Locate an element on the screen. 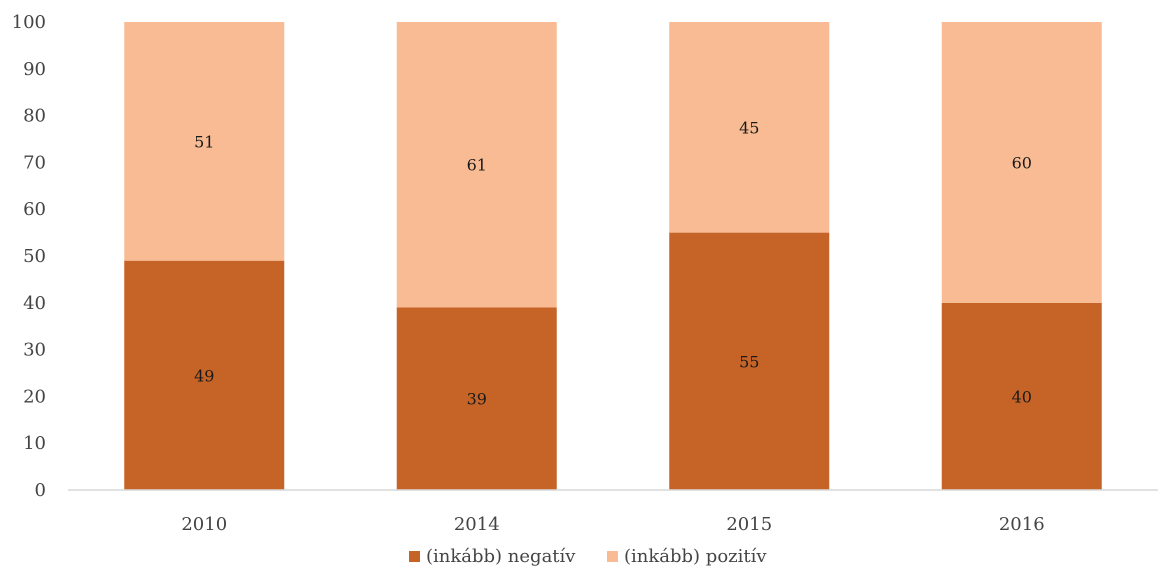 Image resolution: width=1169 pixels, height=572 pixels. bar-negativ-2010 is located at coordinates (204, 375).